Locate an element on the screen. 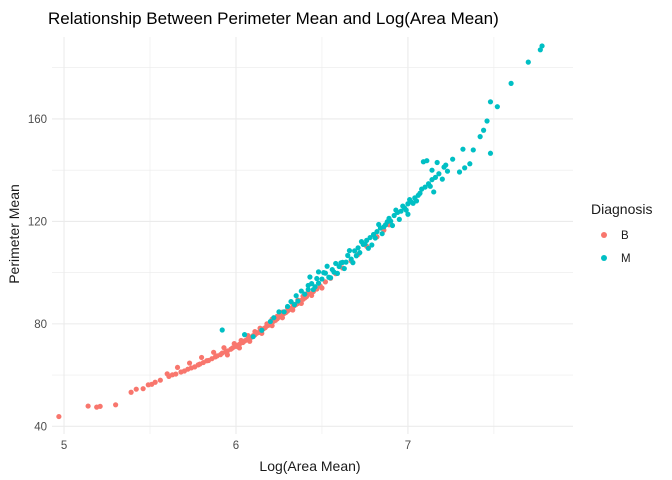 This screenshot has width=672, height=480. legend-label-B: B is located at coordinates (625, 236).